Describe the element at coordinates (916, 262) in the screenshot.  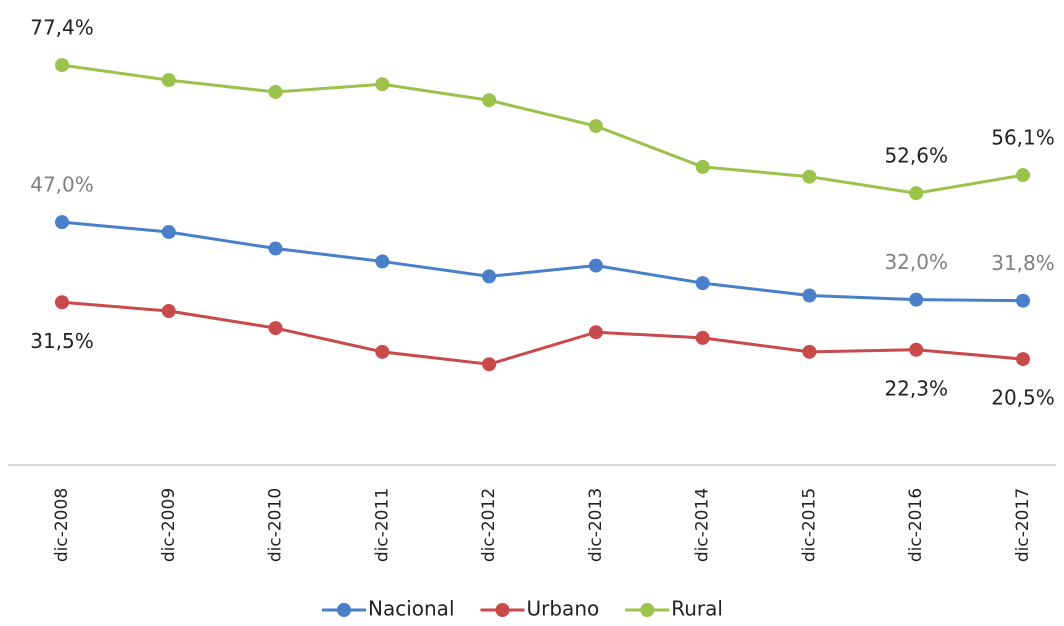
I see `value-label: 32,0%` at that location.